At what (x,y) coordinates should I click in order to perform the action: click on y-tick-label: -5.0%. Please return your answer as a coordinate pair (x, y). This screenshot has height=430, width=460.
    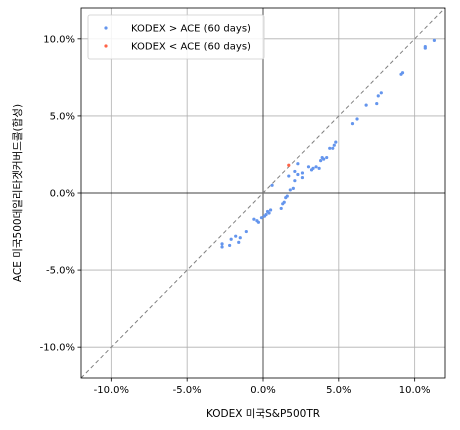
    Looking at the image, I should click on (60, 271).